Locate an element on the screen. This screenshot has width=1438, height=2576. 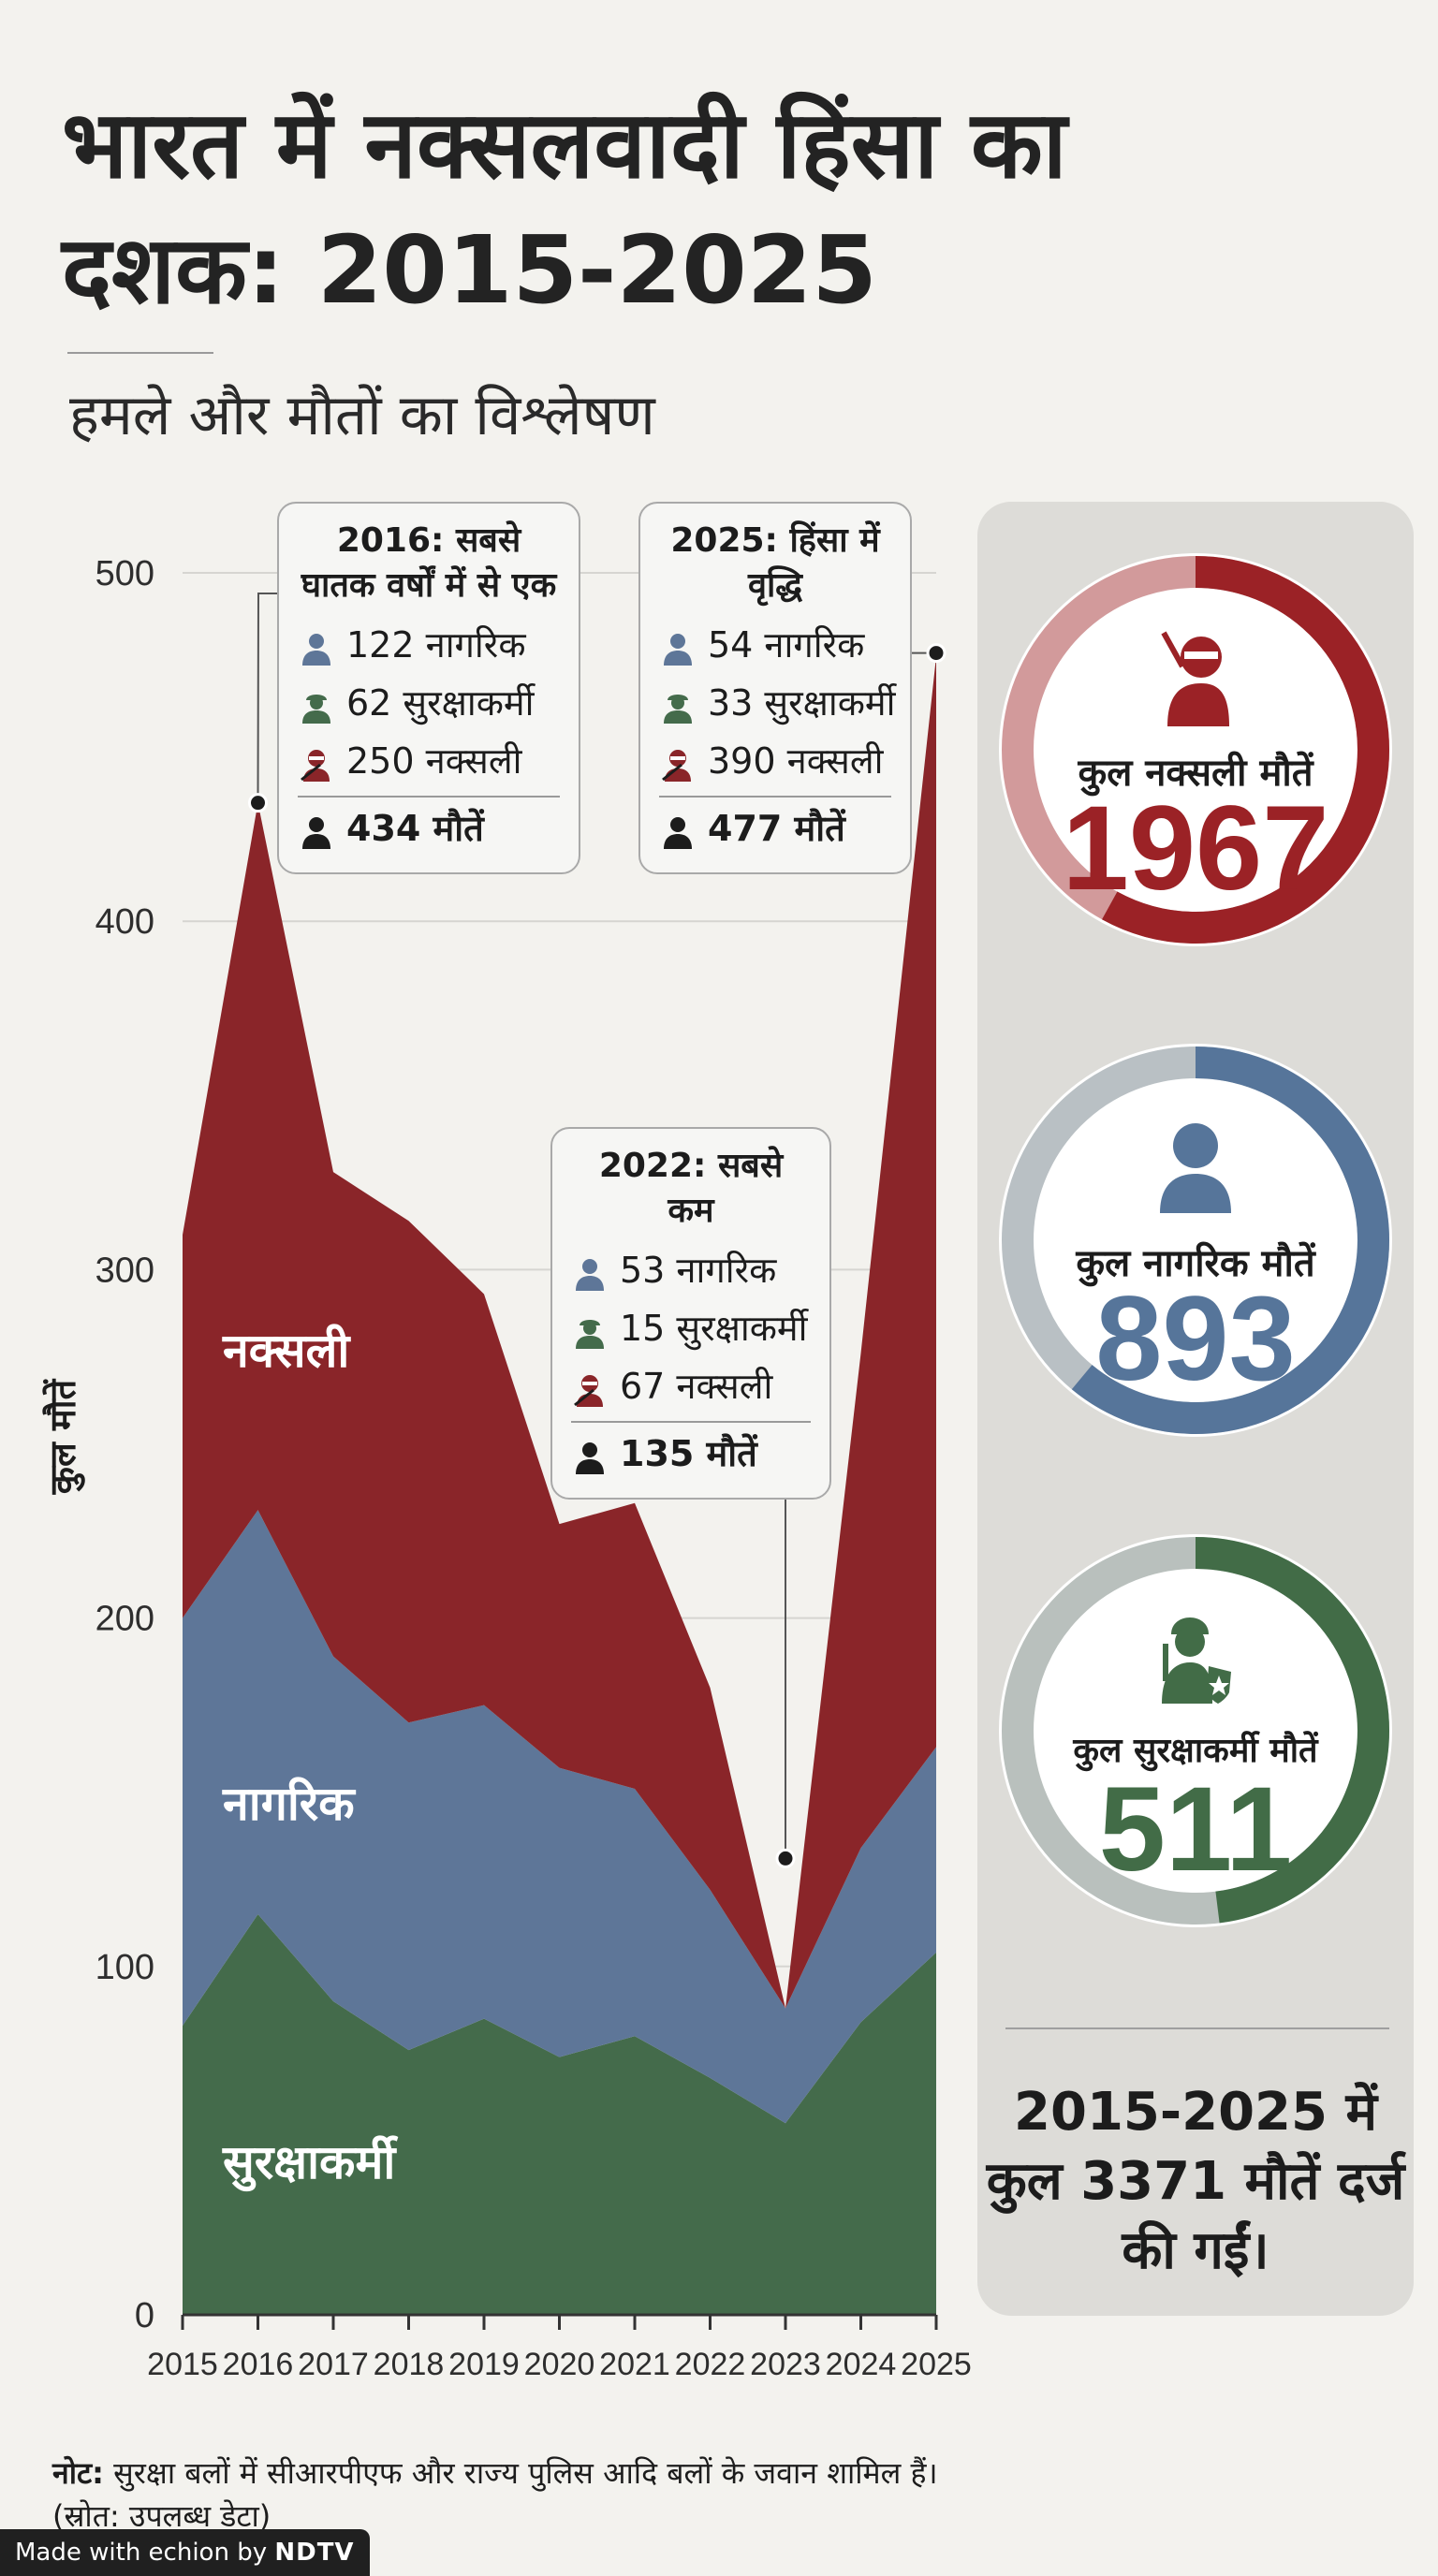
callout-total: 434 मौतें is located at coordinates (429, 828).